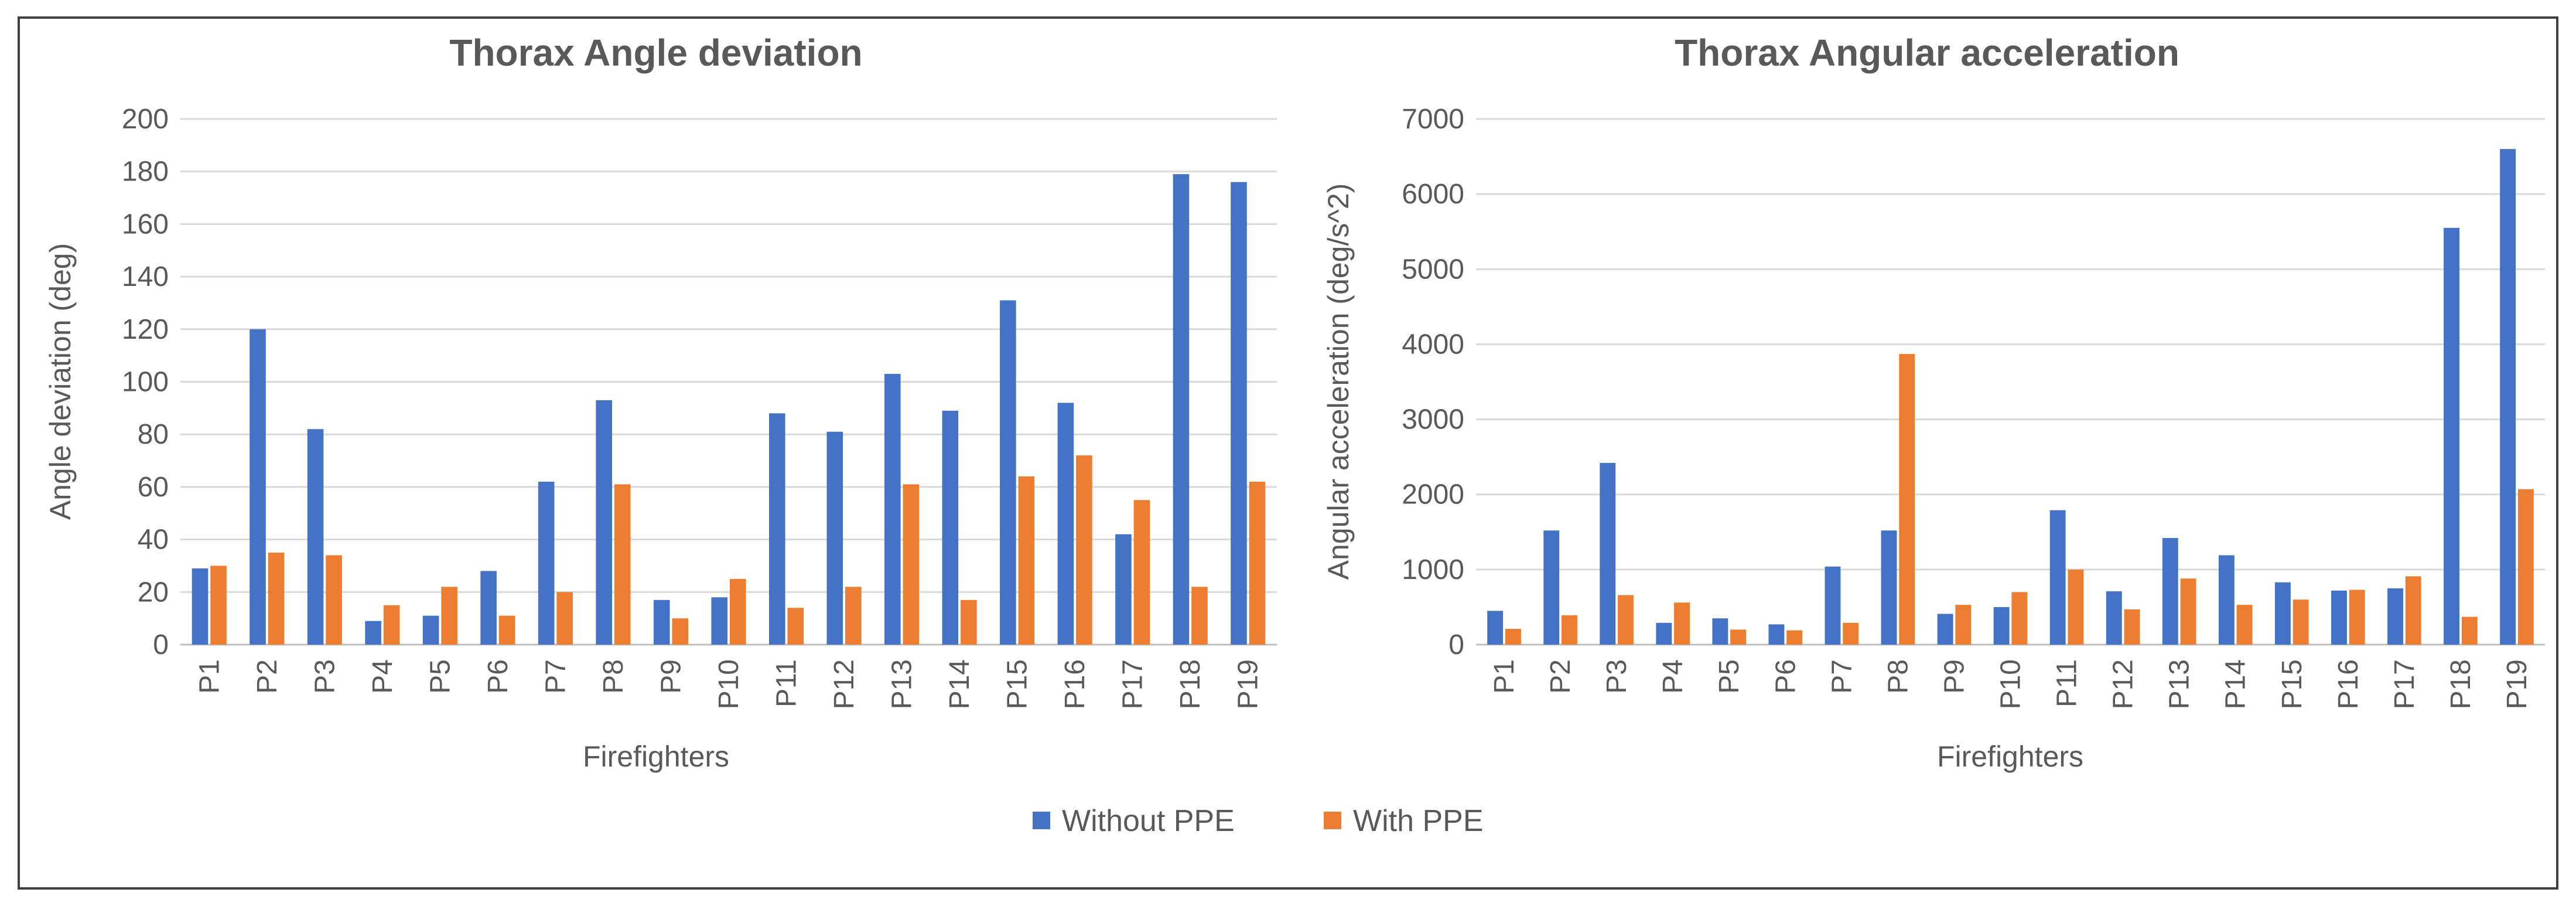  I want to click on bar-without-ppe-P4, so click(373, 633).